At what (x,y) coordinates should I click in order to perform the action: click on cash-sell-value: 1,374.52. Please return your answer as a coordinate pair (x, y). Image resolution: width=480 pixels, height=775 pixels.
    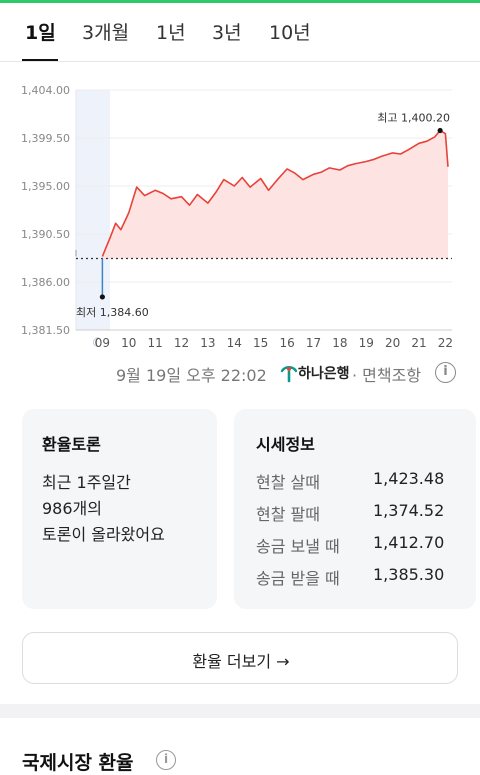
    Looking at the image, I should click on (409, 510).